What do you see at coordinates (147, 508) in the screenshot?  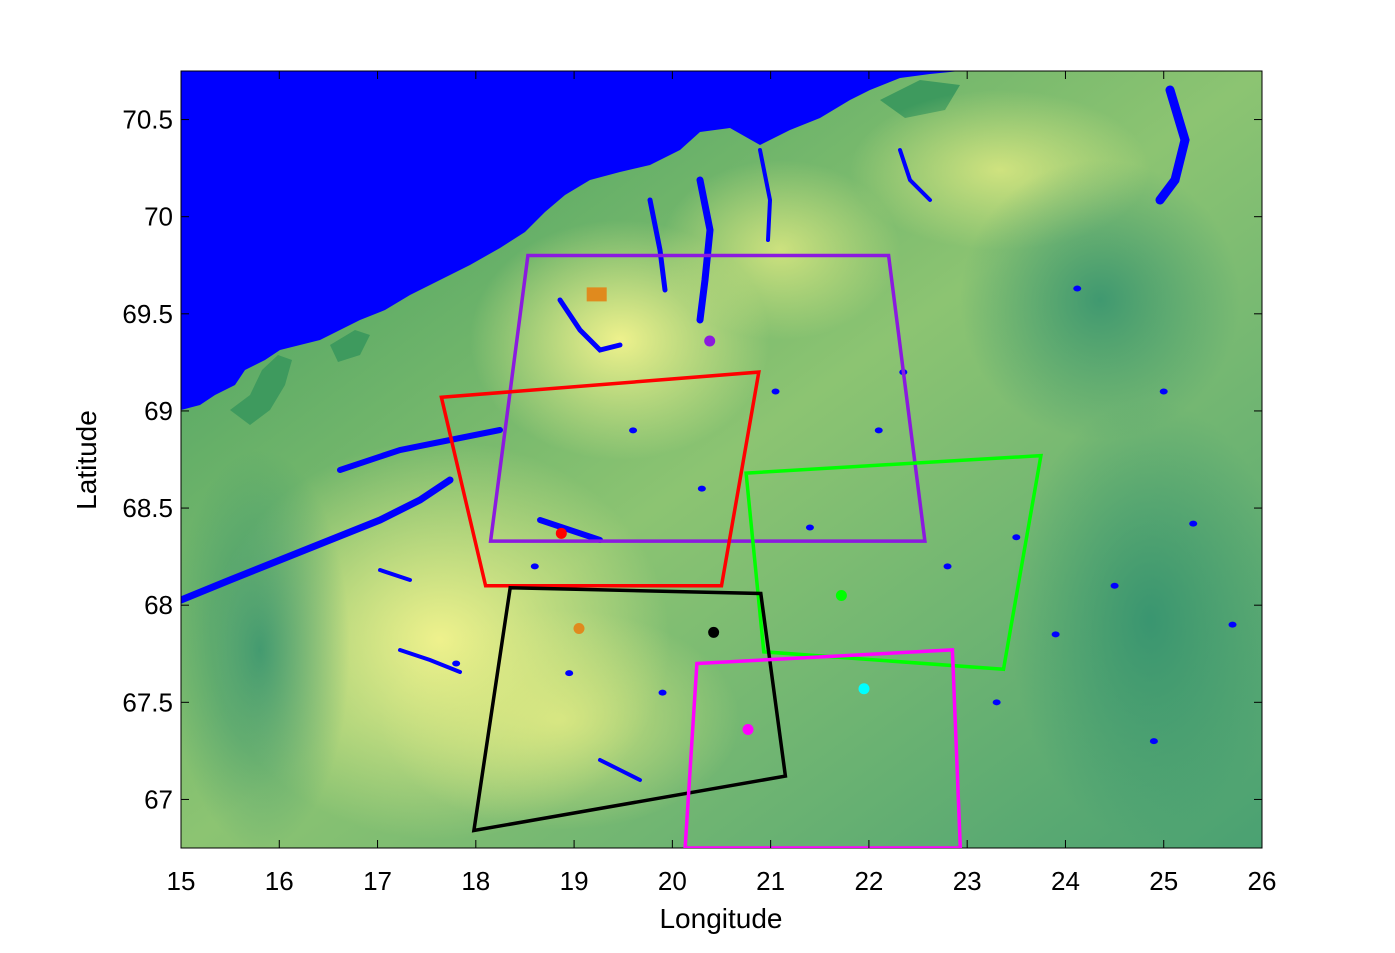 I see `y-tick-label: 68.5` at bounding box center [147, 508].